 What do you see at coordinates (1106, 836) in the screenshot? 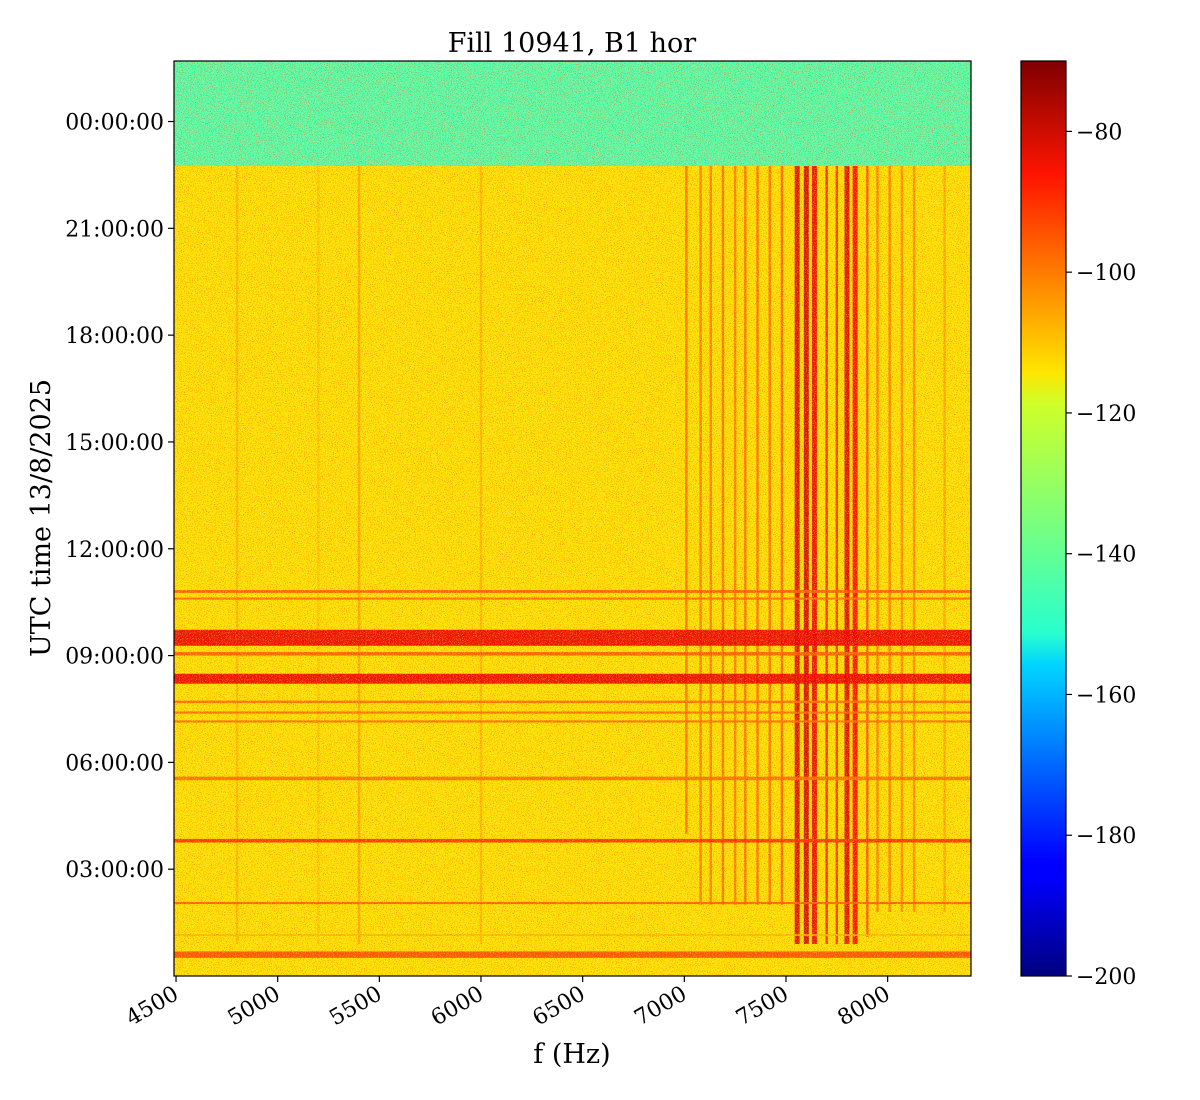
I see `colorbar-tick-label: −180` at bounding box center [1106, 836].